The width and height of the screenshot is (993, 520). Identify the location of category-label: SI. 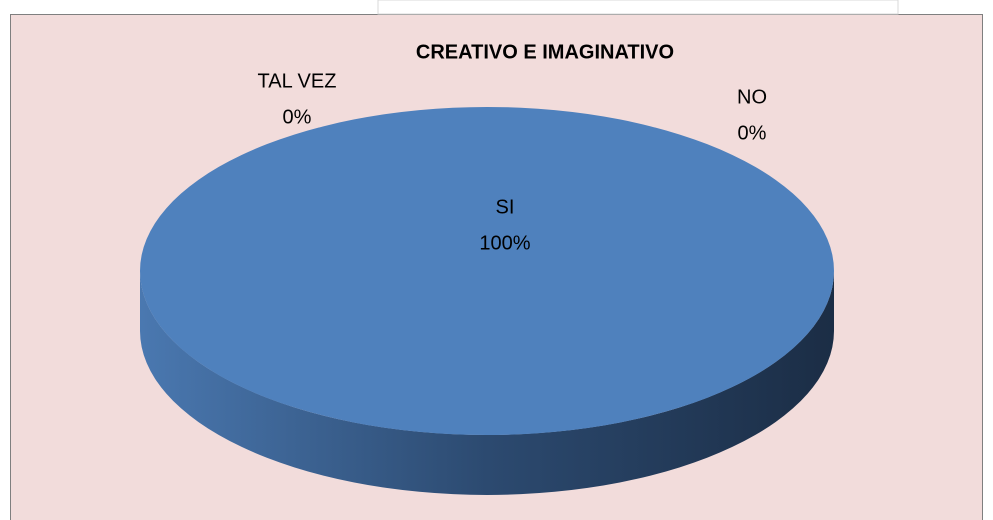
(505, 207).